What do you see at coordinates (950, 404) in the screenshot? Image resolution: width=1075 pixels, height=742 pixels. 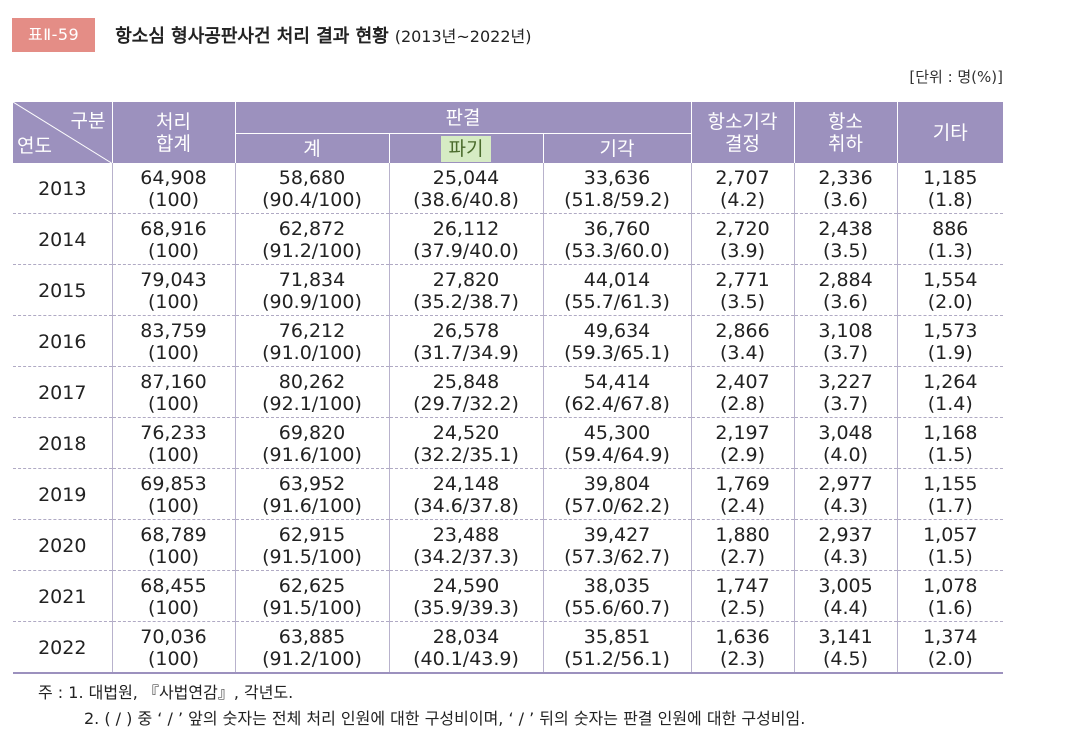 I see `cell-percent: (1.4)` at bounding box center [950, 404].